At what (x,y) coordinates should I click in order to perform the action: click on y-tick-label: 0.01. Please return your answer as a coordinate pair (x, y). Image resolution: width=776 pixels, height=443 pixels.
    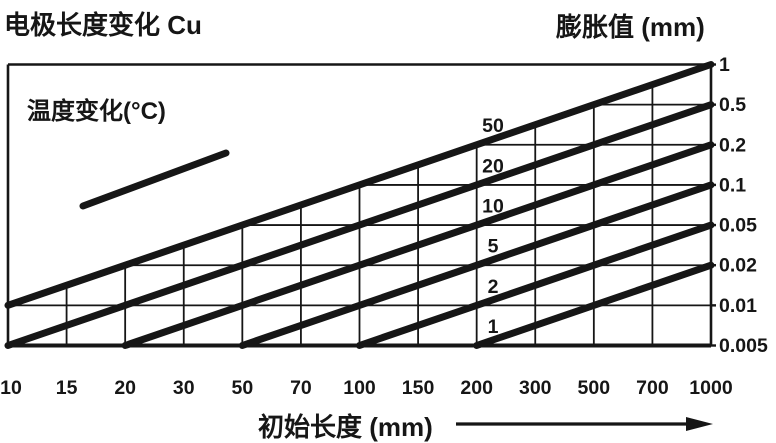
    Looking at the image, I should click on (738, 306).